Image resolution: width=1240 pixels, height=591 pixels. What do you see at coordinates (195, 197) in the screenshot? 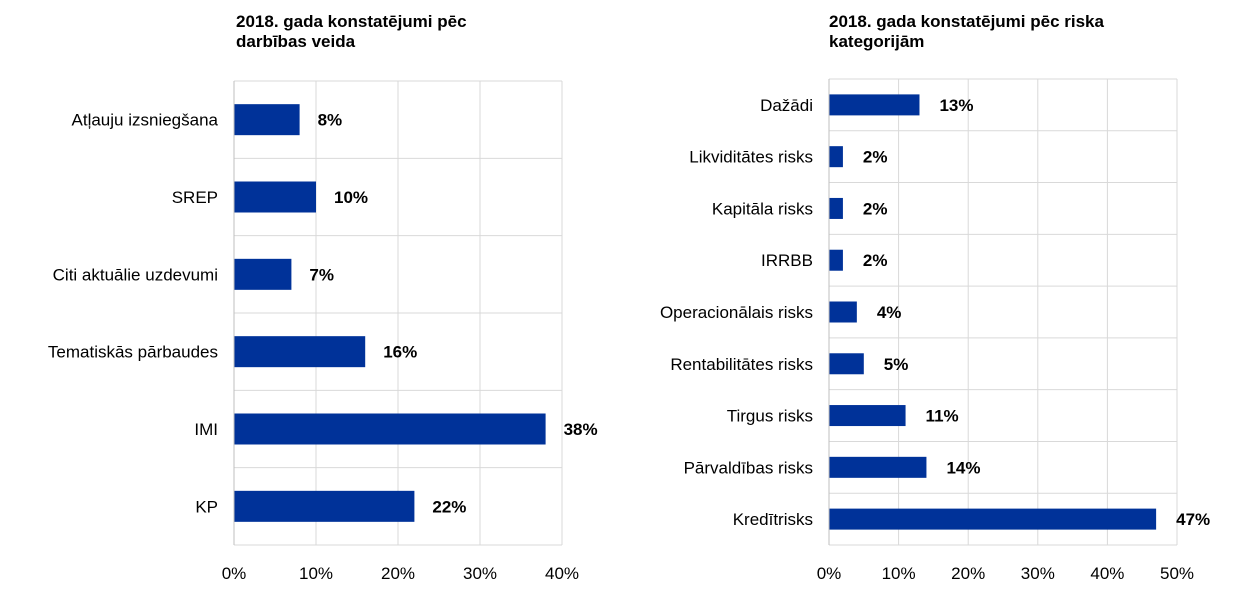
I see `category-label: SREP` at bounding box center [195, 197].